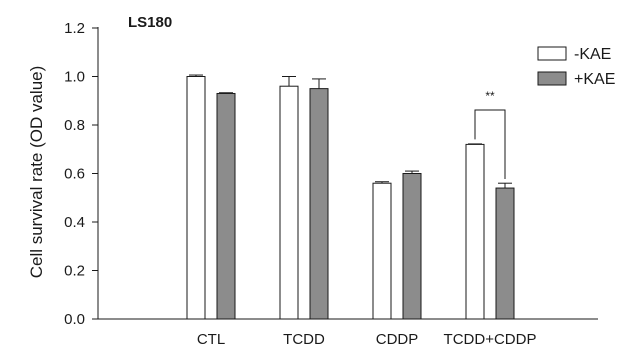 This screenshot has width=621, height=353. I want to click on y-tick-label: 0.4, so click(74, 222).